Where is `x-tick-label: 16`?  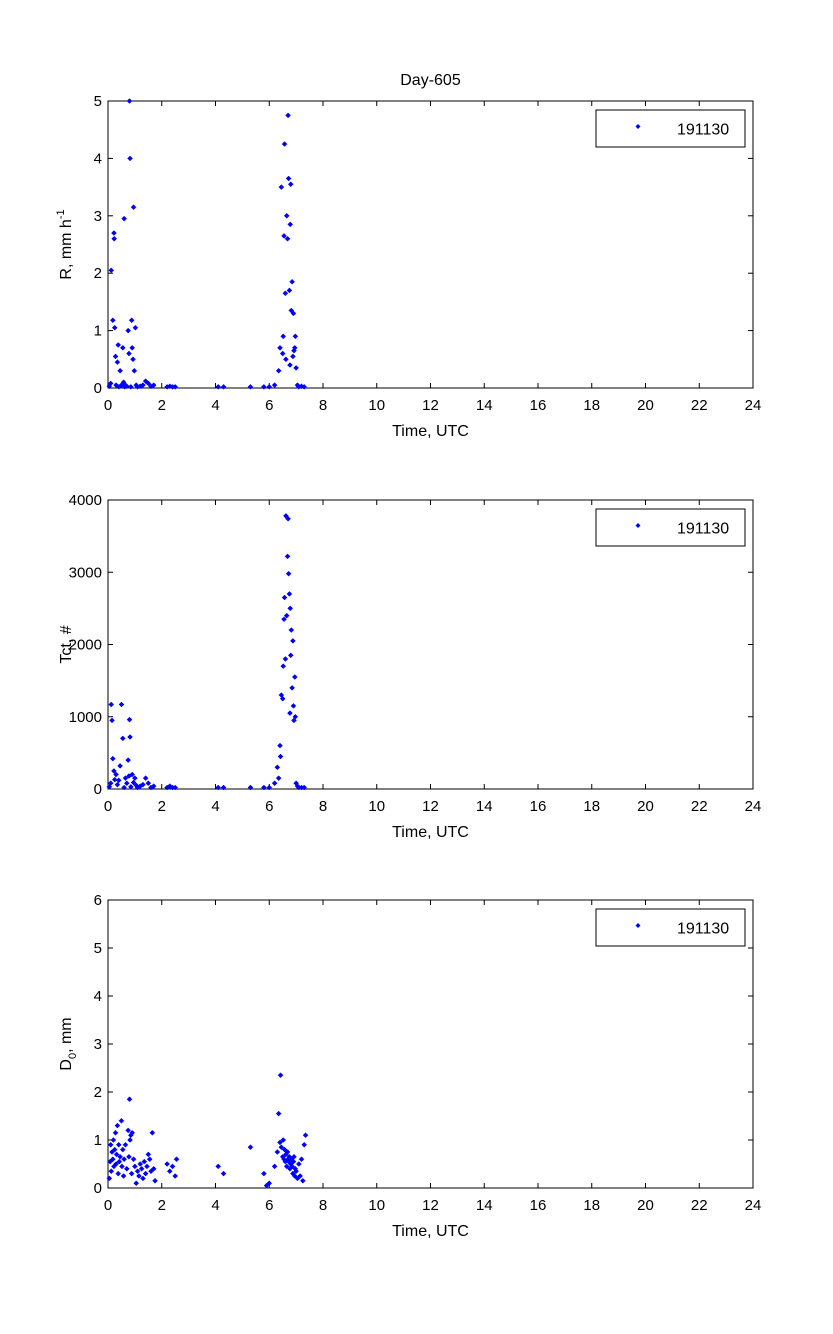
x-tick-label: 16 is located at coordinates (538, 405).